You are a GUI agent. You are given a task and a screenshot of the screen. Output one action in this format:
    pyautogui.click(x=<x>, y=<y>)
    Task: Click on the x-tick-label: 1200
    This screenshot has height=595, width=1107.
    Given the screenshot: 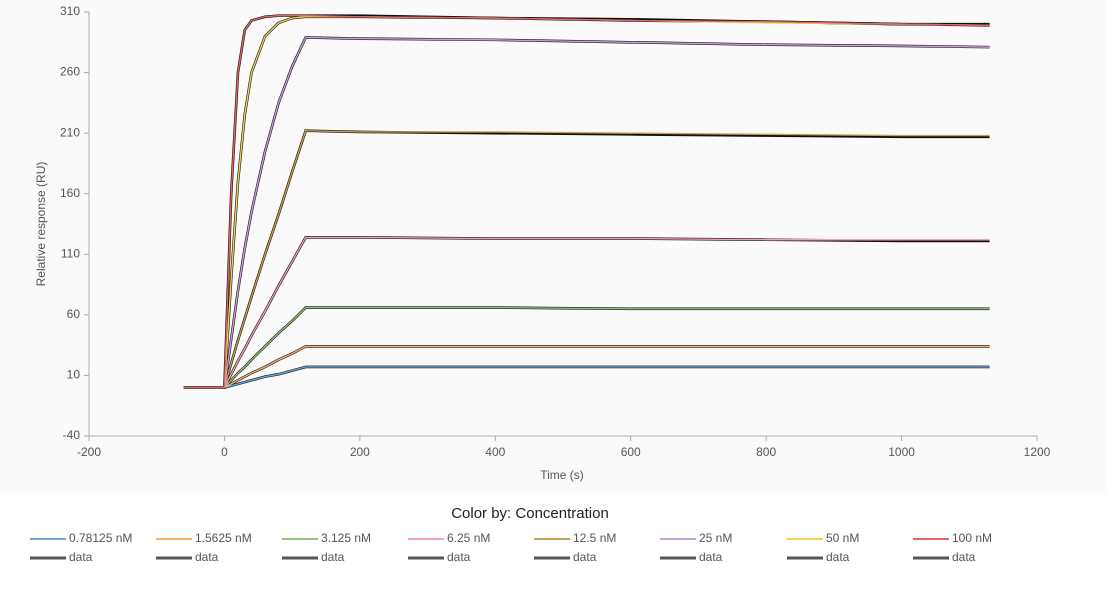 What is the action you would take?
    pyautogui.click(x=1037, y=452)
    